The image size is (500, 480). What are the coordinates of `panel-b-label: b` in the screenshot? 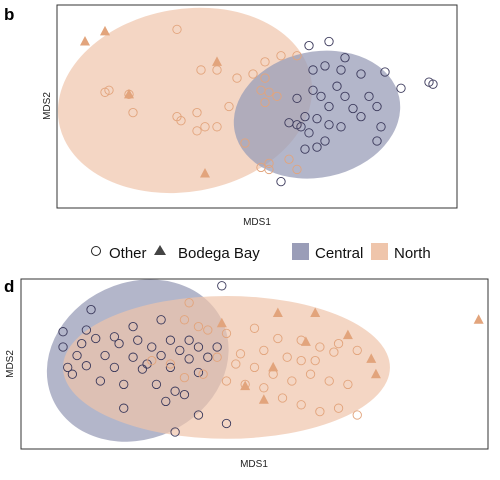 It's located at (9, 14).